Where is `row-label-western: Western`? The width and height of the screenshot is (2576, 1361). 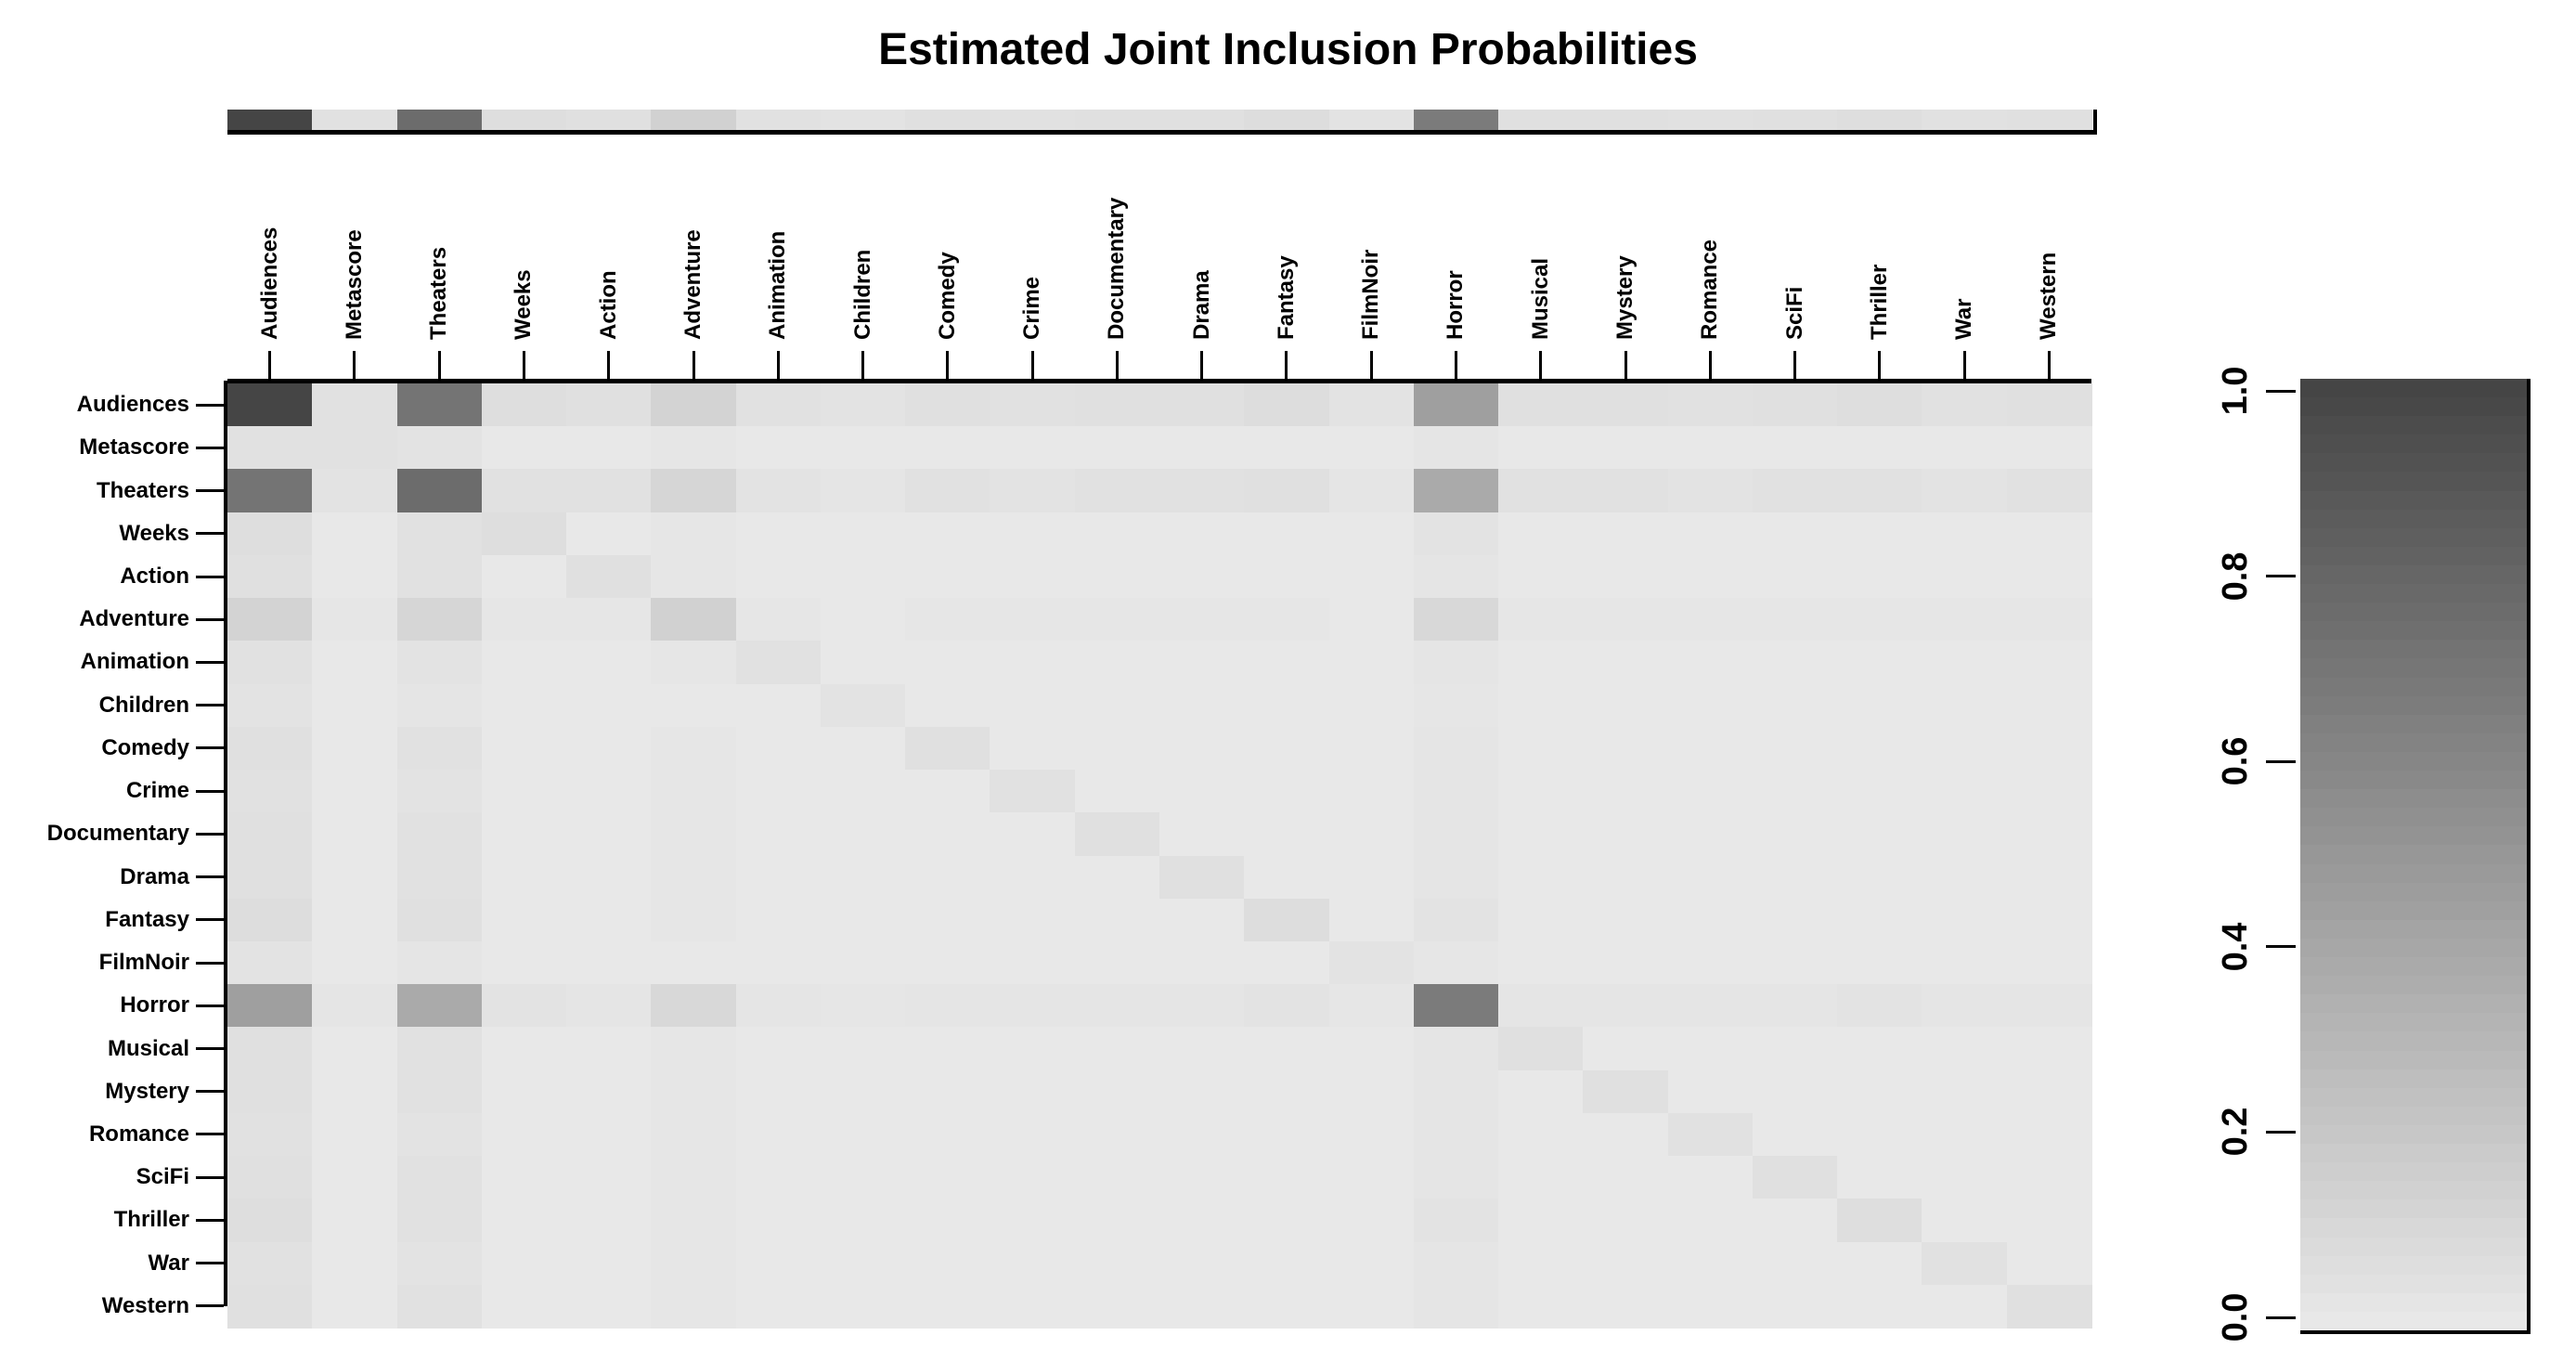
row-label-western: Western is located at coordinates (145, 1305).